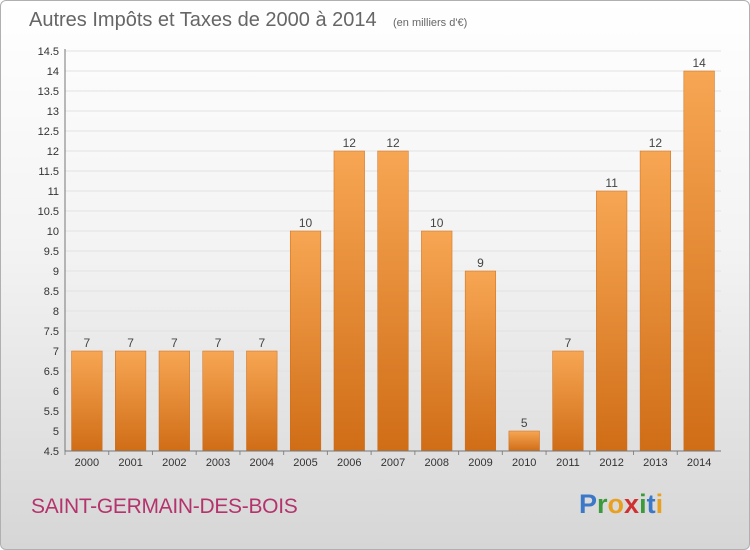  What do you see at coordinates (218, 463) in the screenshot?
I see `x-tick-label: 2003` at bounding box center [218, 463].